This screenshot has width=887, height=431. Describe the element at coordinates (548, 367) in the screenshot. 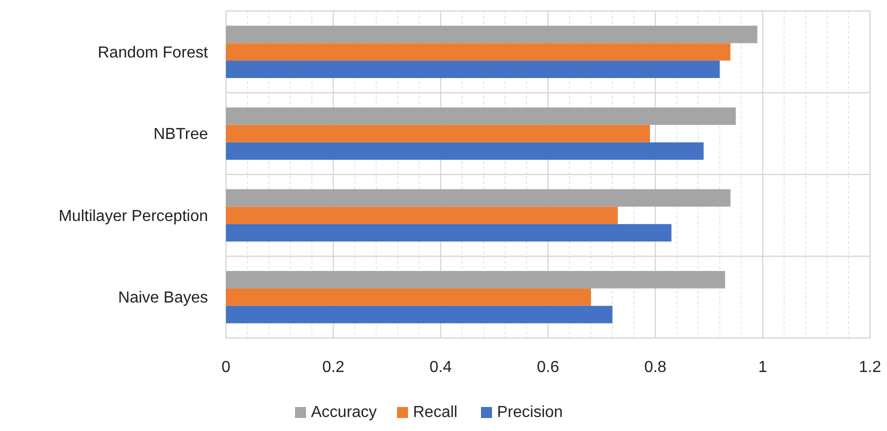

I see `x-tick-label: 0.6` at that location.